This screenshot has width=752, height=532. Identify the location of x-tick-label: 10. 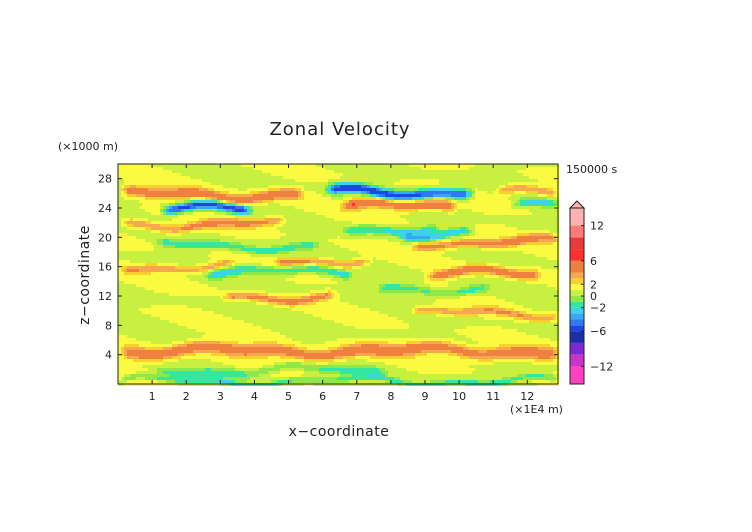
(459, 396).